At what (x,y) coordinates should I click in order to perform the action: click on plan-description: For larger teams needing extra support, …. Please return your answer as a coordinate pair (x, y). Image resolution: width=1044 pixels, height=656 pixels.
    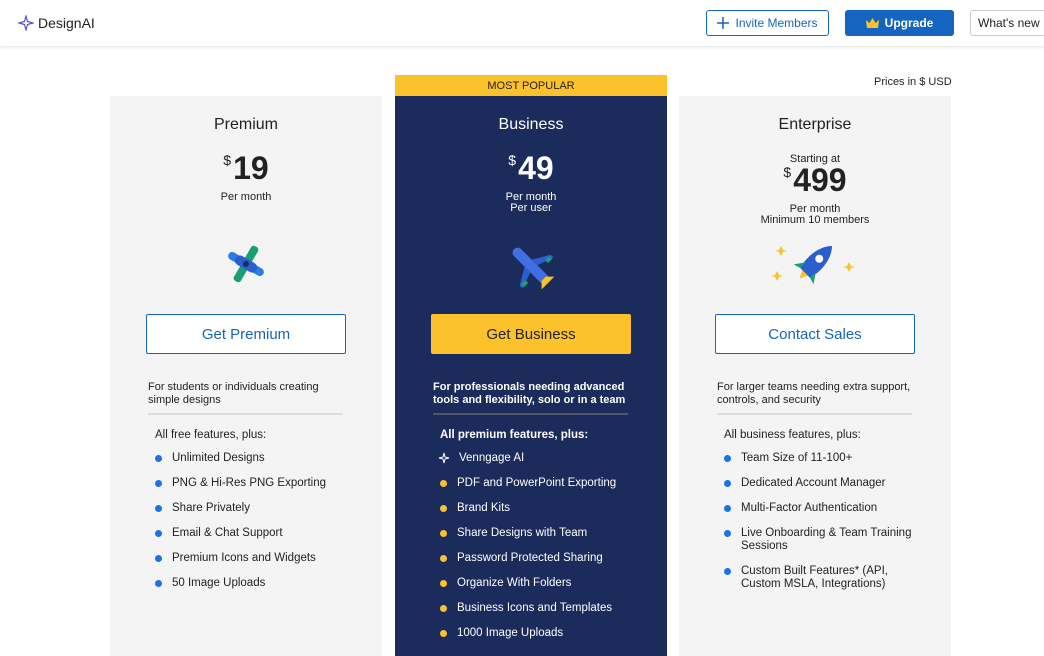
    Looking at the image, I should click on (814, 398).